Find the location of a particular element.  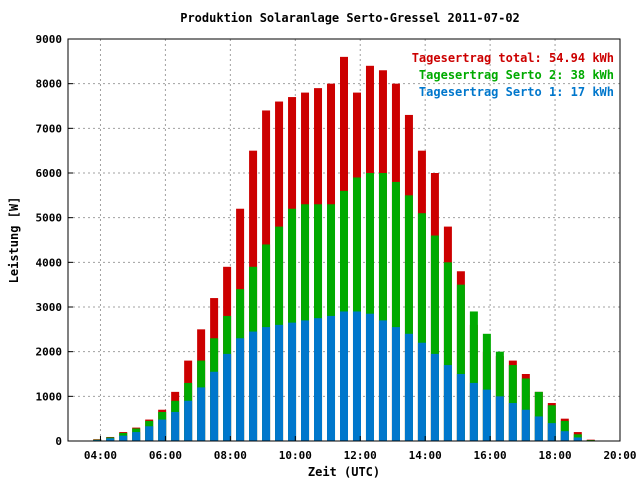

x-tick-label: 04:00 is located at coordinates (100, 455).